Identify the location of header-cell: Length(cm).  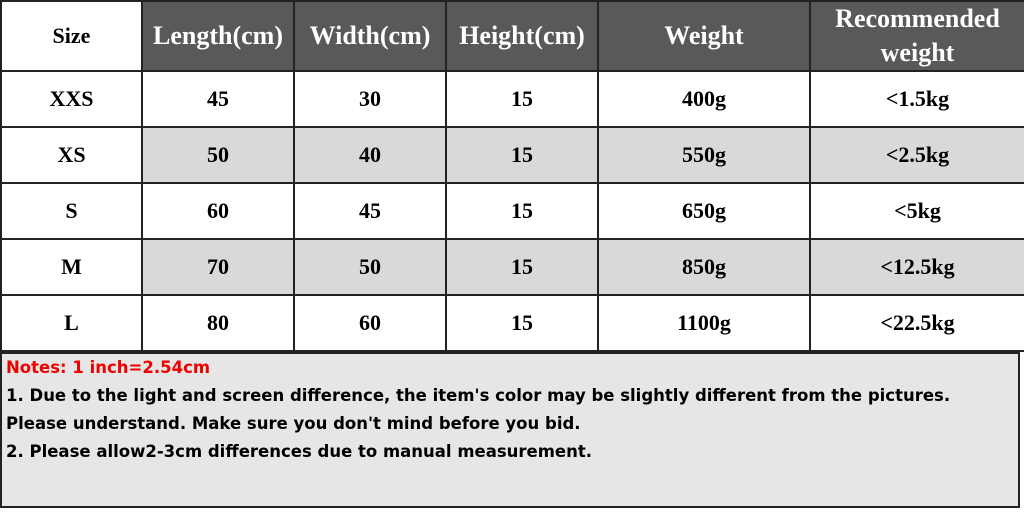
(218, 36).